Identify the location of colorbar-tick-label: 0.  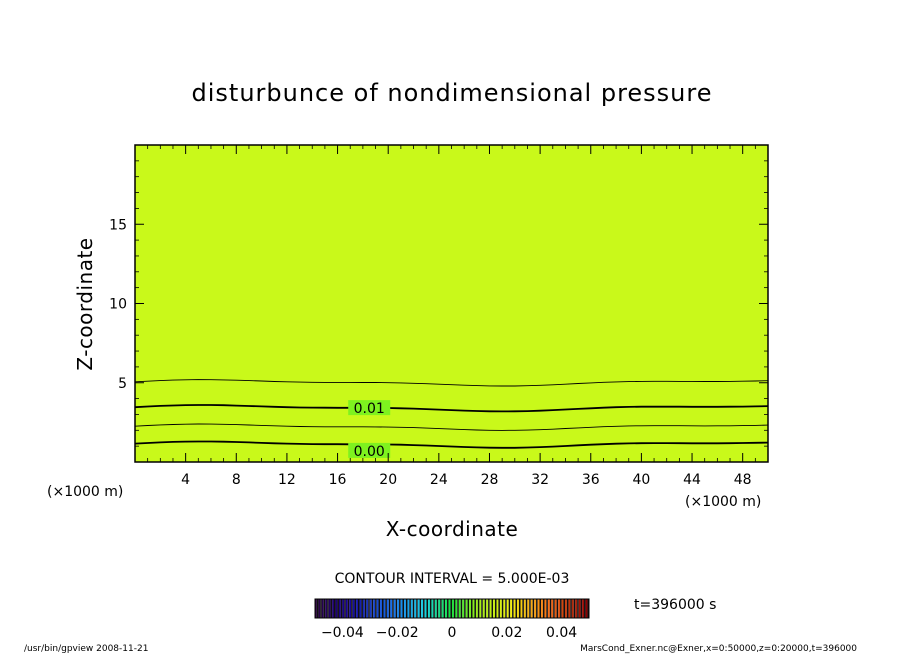
(452, 633).